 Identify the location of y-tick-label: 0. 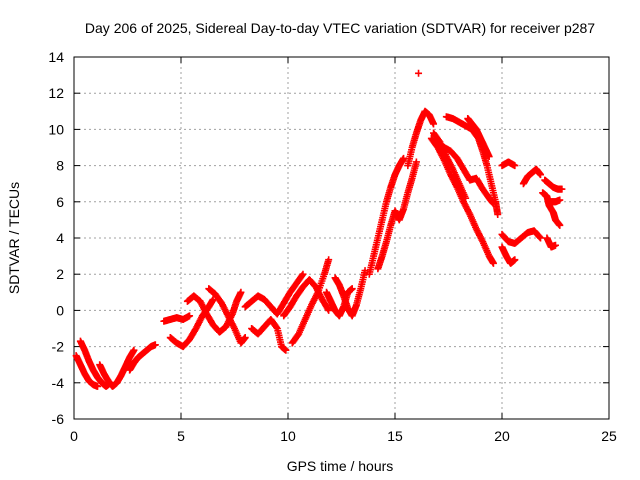
(60, 310).